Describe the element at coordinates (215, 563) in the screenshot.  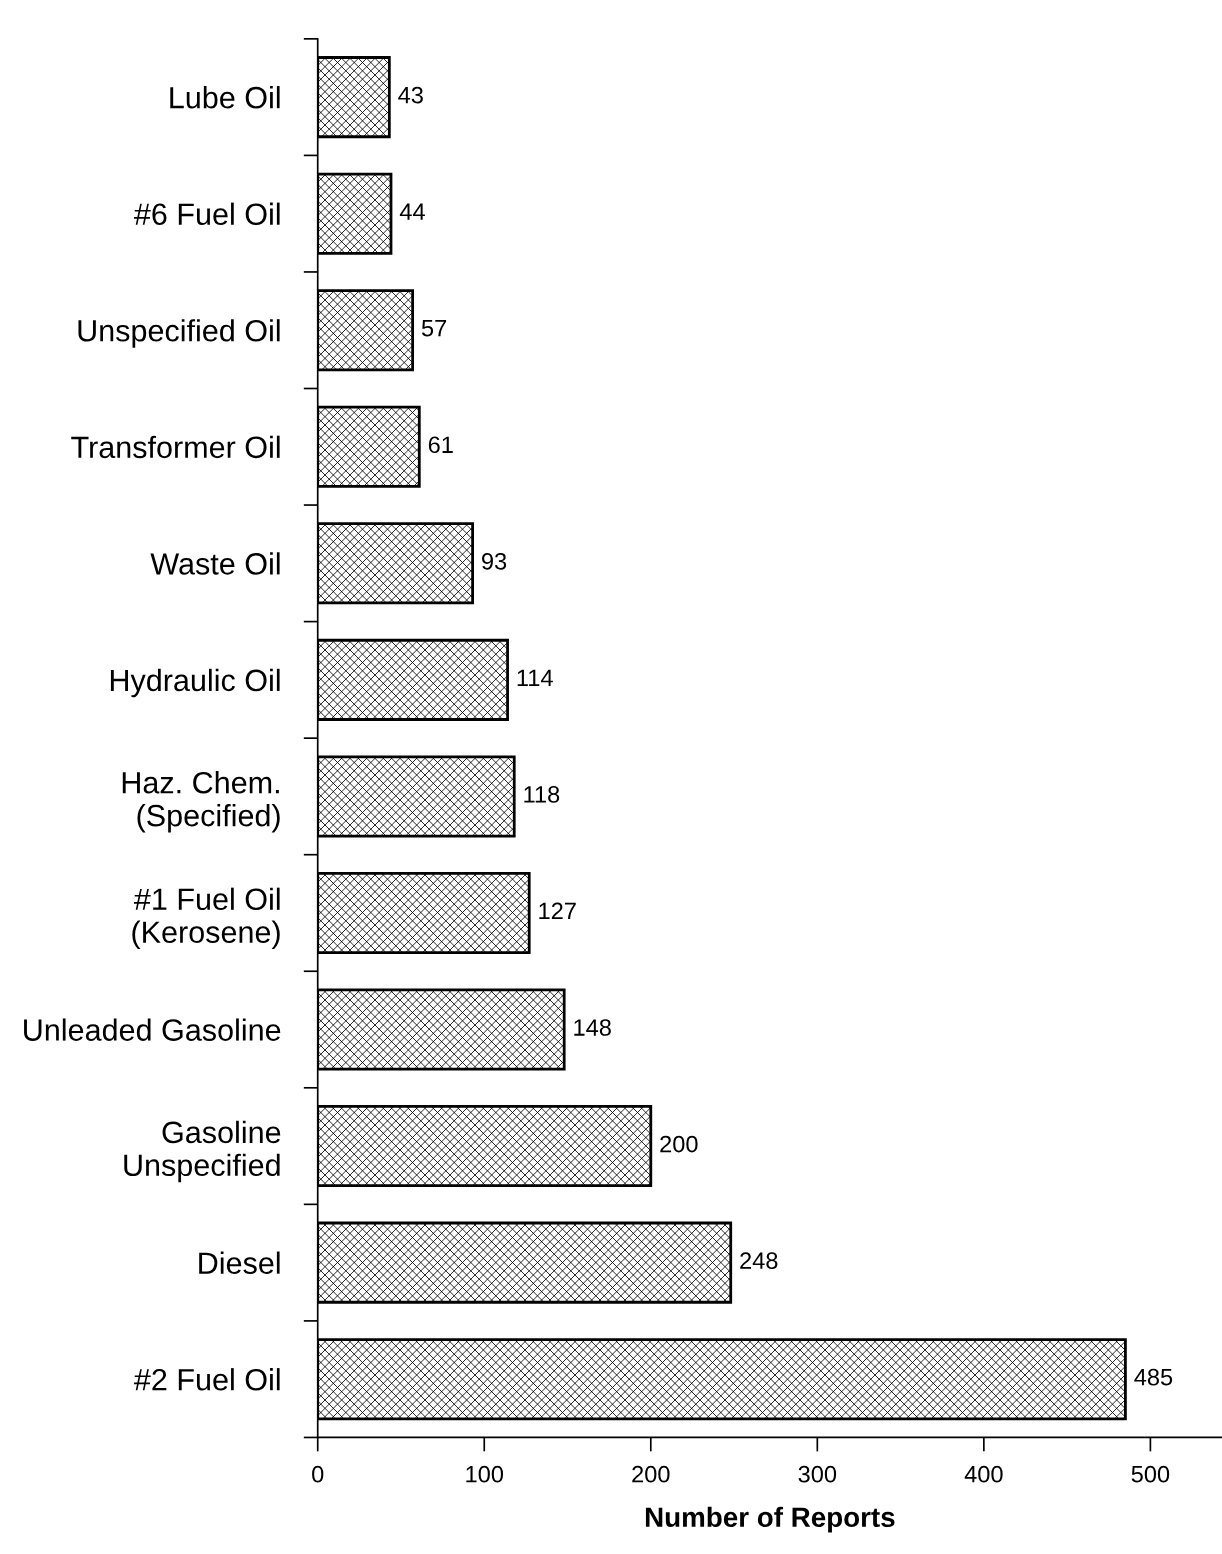
I see `y-tick-label: Waste Oil` at that location.